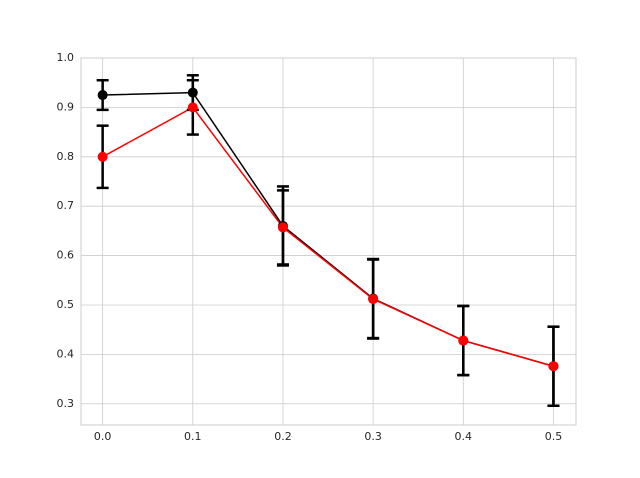 Image resolution: width=640 pixels, height=478 pixels. Describe the element at coordinates (66, 205) in the screenshot. I see `y-tick-label: 0.7` at that location.